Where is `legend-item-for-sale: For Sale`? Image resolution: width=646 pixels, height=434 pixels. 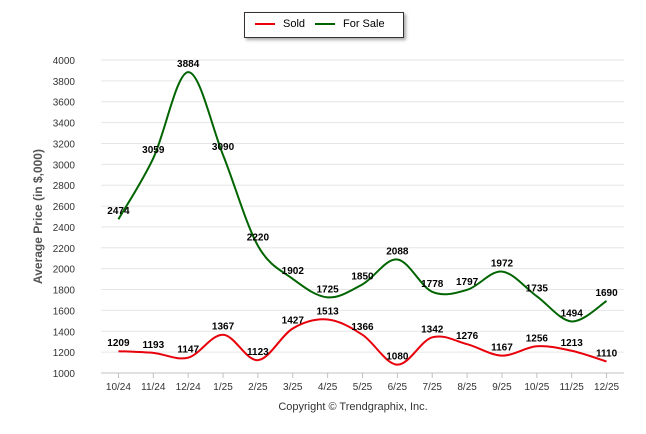 legend-item-for-sale: For Sale is located at coordinates (350, 24).